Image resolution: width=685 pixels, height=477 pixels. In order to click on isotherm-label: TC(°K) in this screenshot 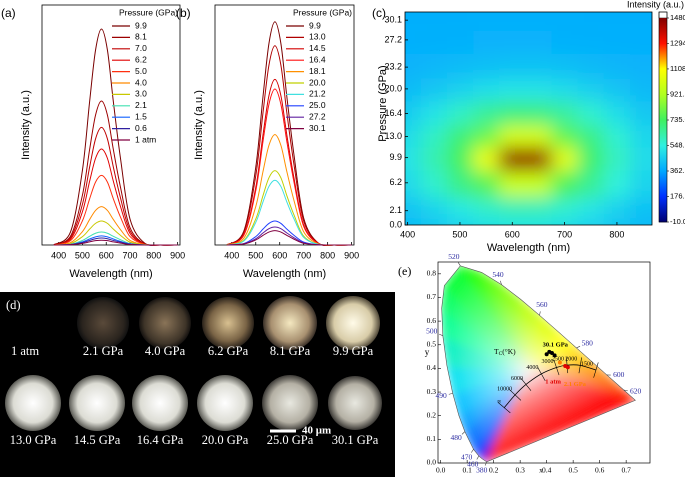, I will do `click(505, 352)`.